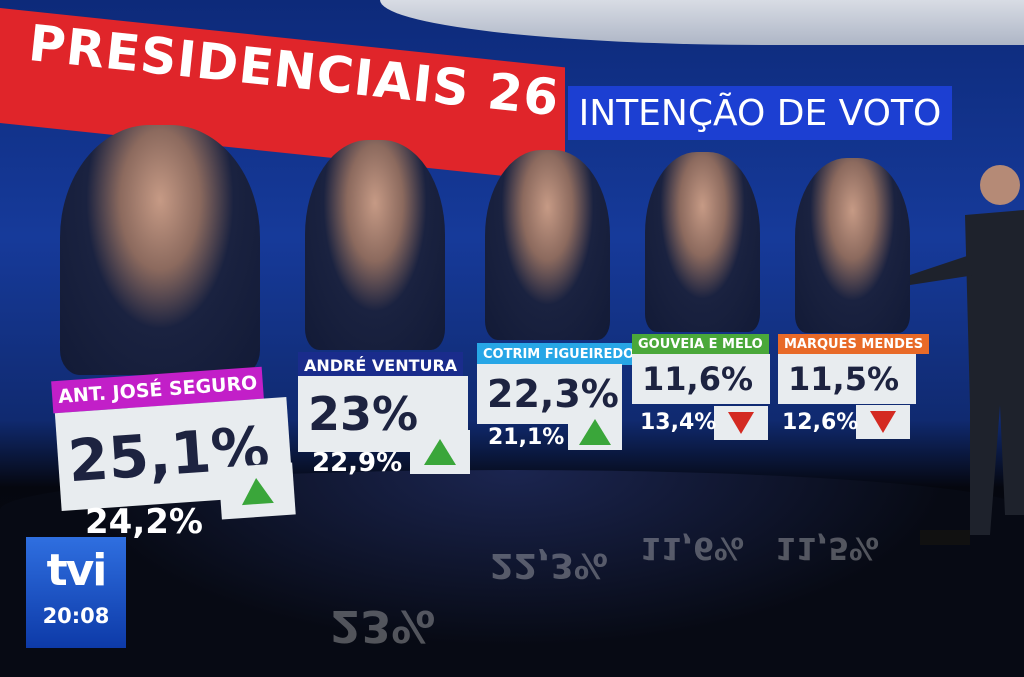 The width and height of the screenshot is (1024, 677). What do you see at coordinates (701, 379) in the screenshot?
I see `current-value: 11,6%` at bounding box center [701, 379].